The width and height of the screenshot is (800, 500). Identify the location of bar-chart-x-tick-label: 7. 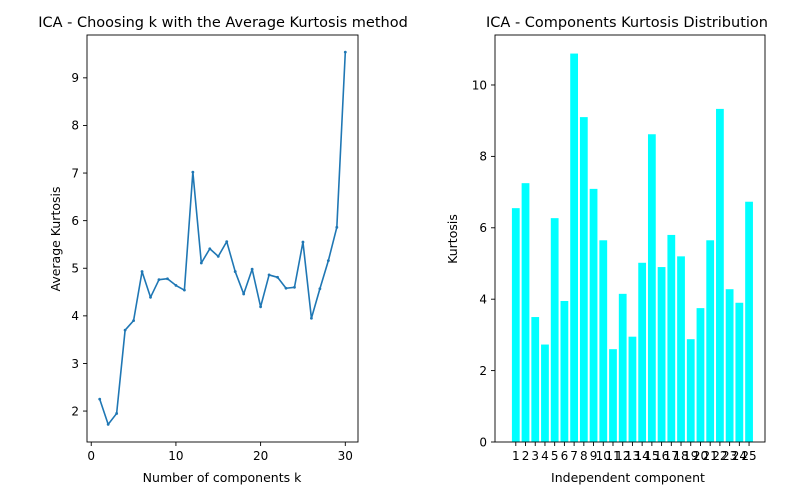
(574, 456).